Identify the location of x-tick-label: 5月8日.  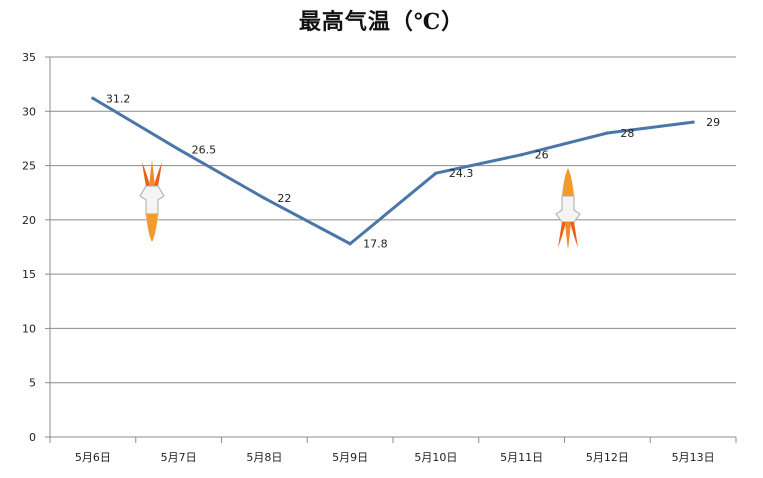
(264, 457).